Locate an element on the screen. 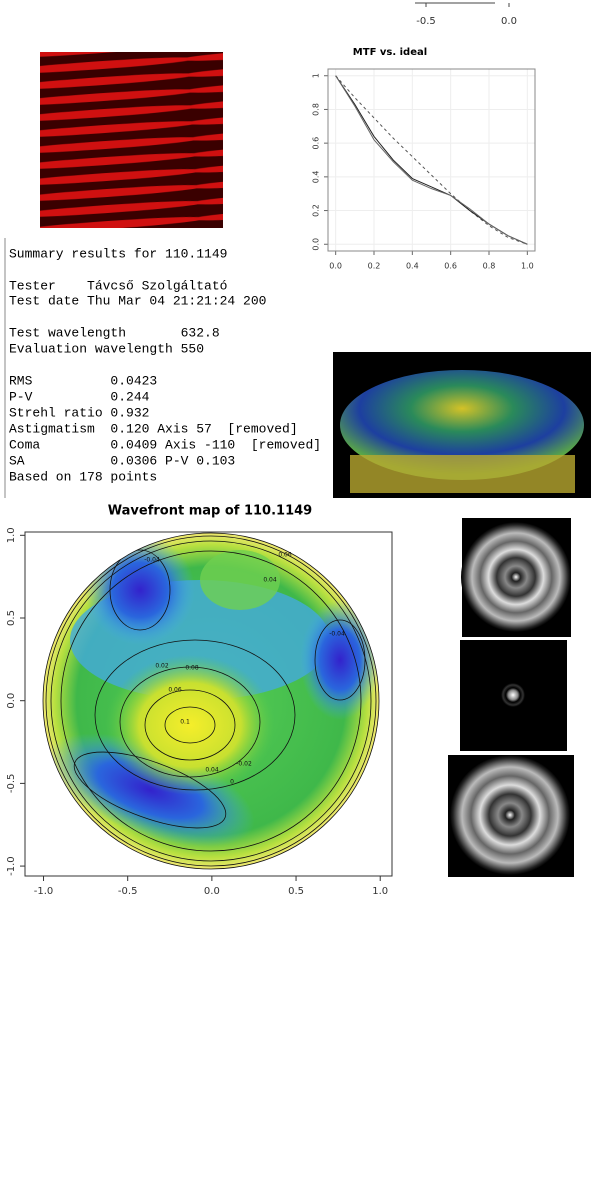 The width and height of the screenshot is (600, 1204). x-tick-label: -0.5 is located at coordinates (128, 891).